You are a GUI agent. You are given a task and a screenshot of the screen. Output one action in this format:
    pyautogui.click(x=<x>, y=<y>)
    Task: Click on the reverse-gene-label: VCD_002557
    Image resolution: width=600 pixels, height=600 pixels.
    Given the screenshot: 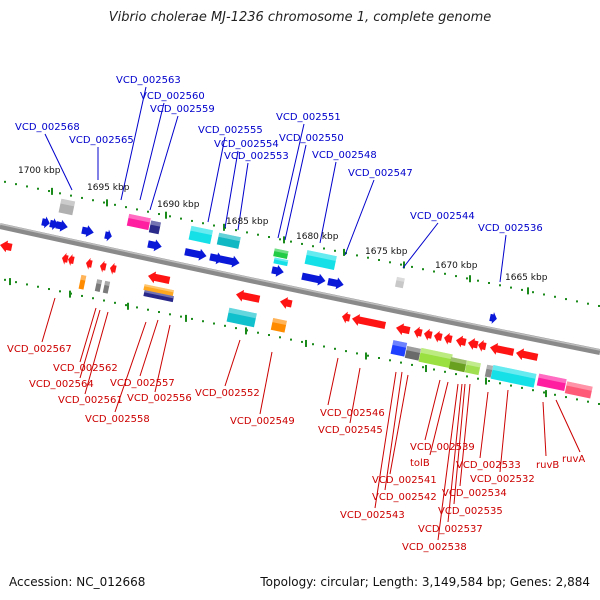 What is the action you would take?
    pyautogui.click(x=142, y=383)
    